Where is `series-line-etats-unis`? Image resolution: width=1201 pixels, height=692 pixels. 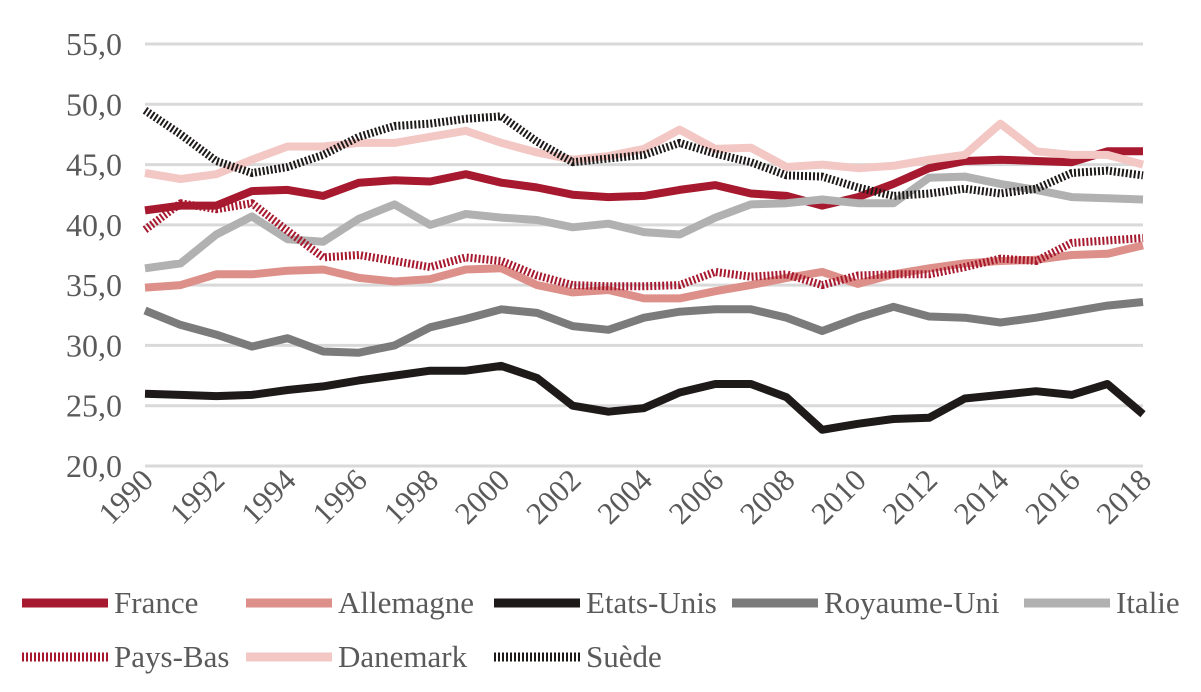 series-line-etats-unis is located at coordinates (645, 397).